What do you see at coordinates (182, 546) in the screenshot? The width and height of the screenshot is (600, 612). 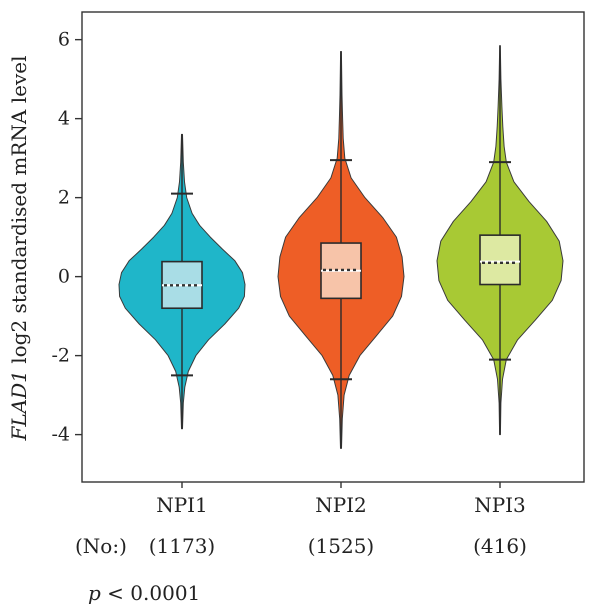 I see `count-label-npi1: (1173)` at bounding box center [182, 546].